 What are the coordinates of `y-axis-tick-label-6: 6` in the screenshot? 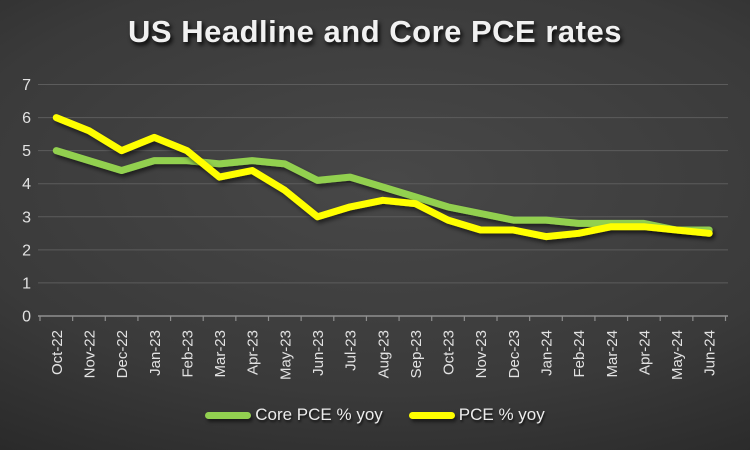 It's located at (26, 118).